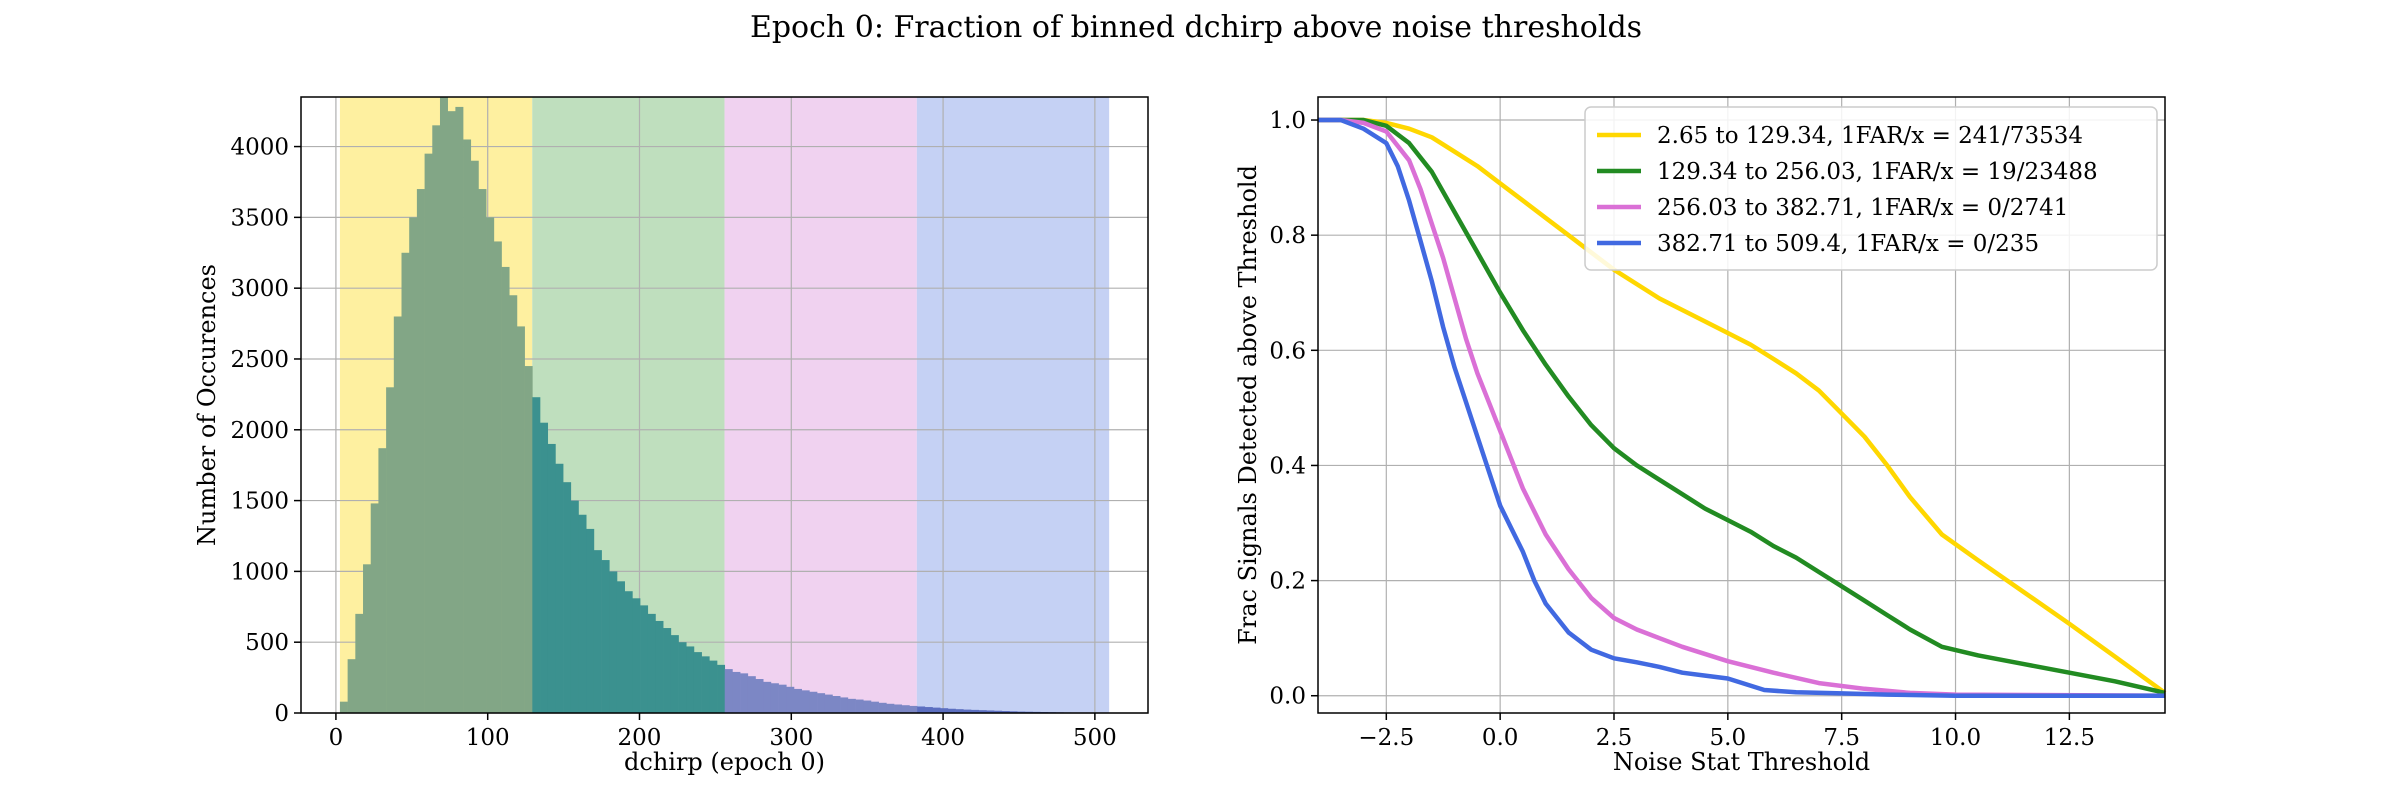  What do you see at coordinates (1862, 208) in the screenshot?
I see `legend-label: 256.03 to 382.71, 1FAR/x = 0/2741` at bounding box center [1862, 208].